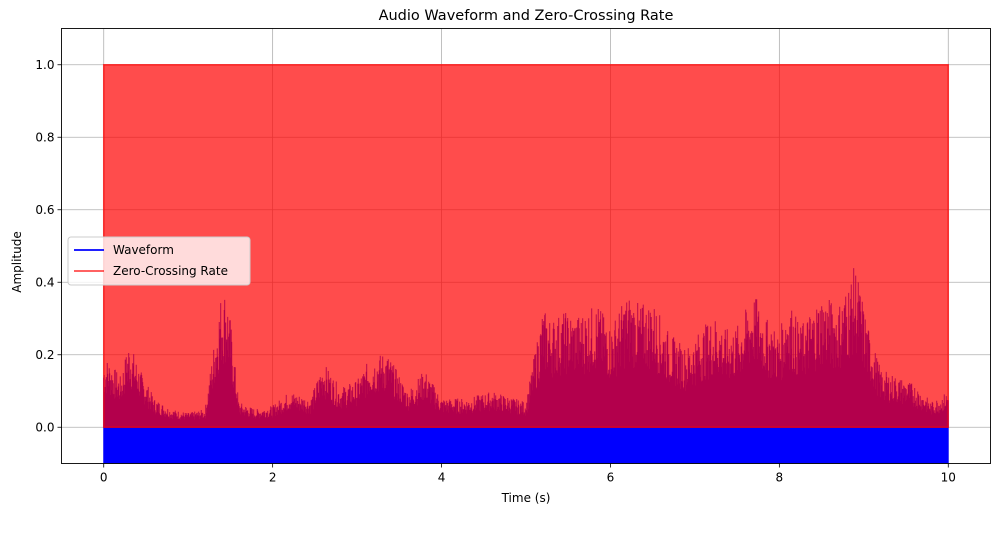 This screenshot has width=1001, height=545. Describe the element at coordinates (44, 355) in the screenshot. I see `y-tick-label: 0.2` at that location.